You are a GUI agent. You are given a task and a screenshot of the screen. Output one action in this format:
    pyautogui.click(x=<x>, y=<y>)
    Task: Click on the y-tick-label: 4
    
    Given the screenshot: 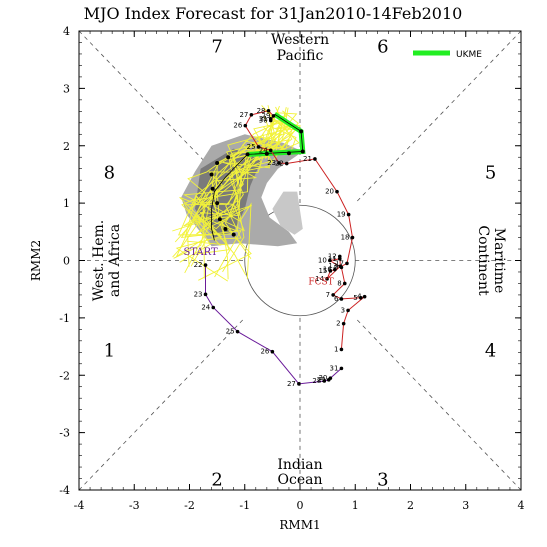 What is the action you would take?
    pyautogui.click(x=66, y=31)
    